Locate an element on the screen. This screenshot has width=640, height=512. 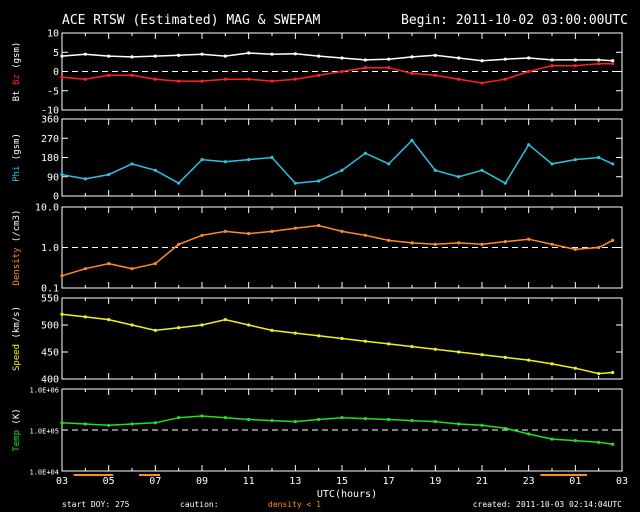
created-time: created: 2011-10-03 02:14:04UTC is located at coordinates (547, 504).